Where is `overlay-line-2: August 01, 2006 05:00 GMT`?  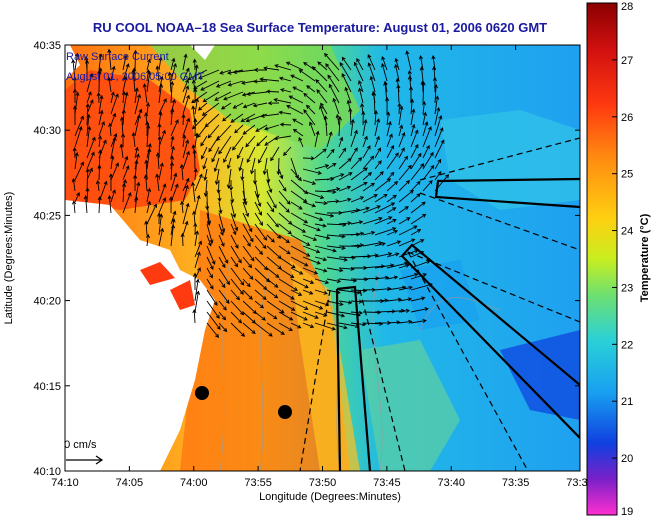
overlay-line-2: August 01, 2006 05:00 GMT is located at coordinates (135, 77).